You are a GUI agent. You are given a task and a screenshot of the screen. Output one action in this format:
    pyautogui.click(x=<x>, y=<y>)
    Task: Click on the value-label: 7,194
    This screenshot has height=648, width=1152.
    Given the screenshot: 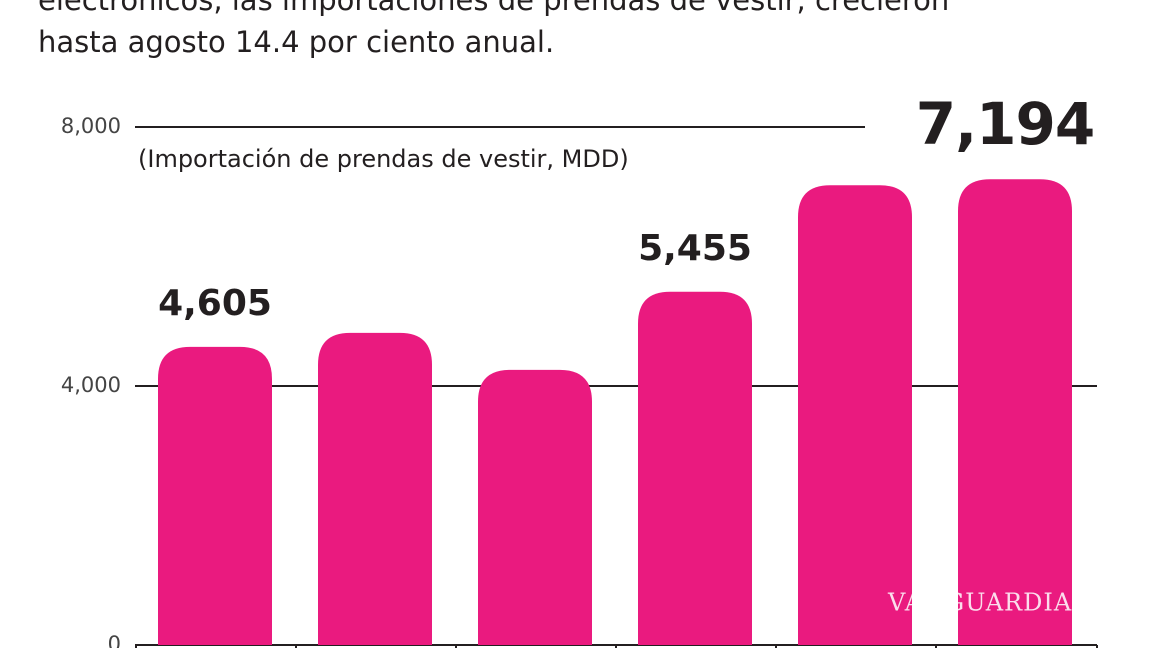 What is the action you would take?
    pyautogui.click(x=1005, y=124)
    